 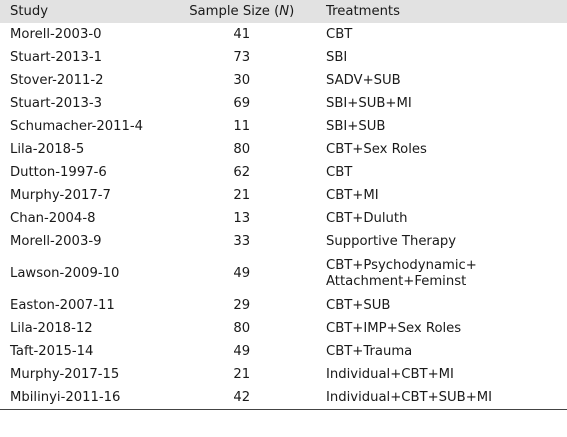 I want to click on table-row: Stuart-2013-1 73 SBI, so click(x=283, y=57).